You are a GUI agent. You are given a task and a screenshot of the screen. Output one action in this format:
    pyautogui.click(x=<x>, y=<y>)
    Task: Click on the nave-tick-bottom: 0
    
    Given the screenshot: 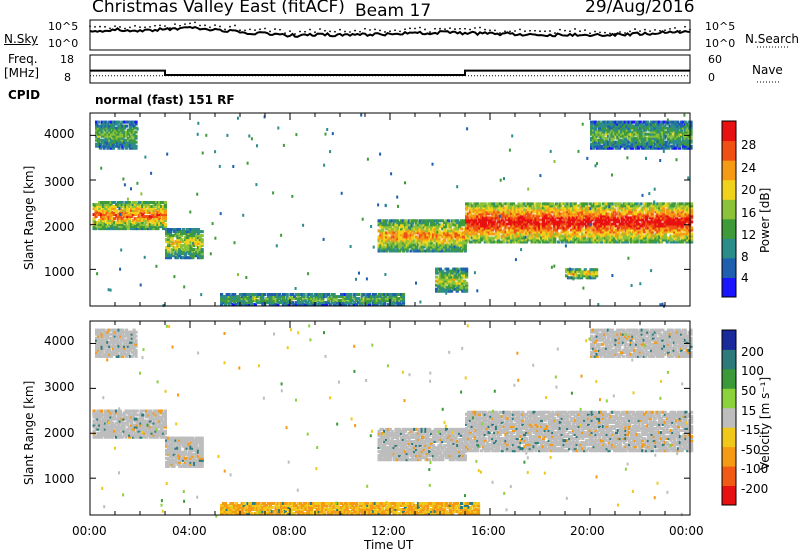 What is the action you would take?
    pyautogui.click(x=711, y=77)
    